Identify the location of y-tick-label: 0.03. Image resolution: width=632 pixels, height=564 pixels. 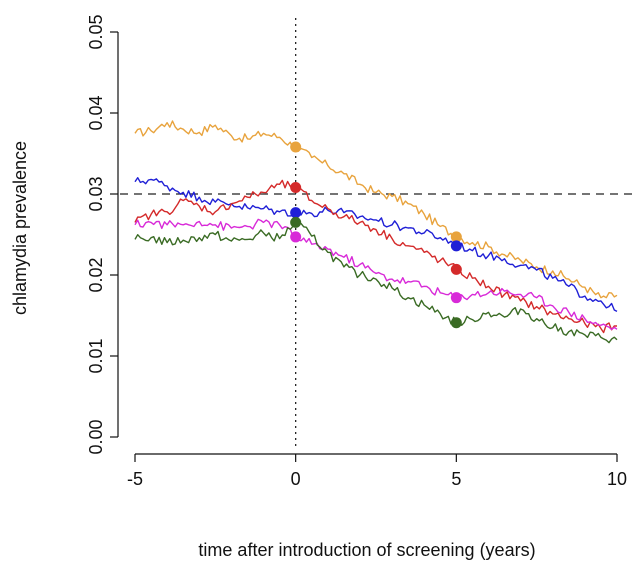
(96, 193).